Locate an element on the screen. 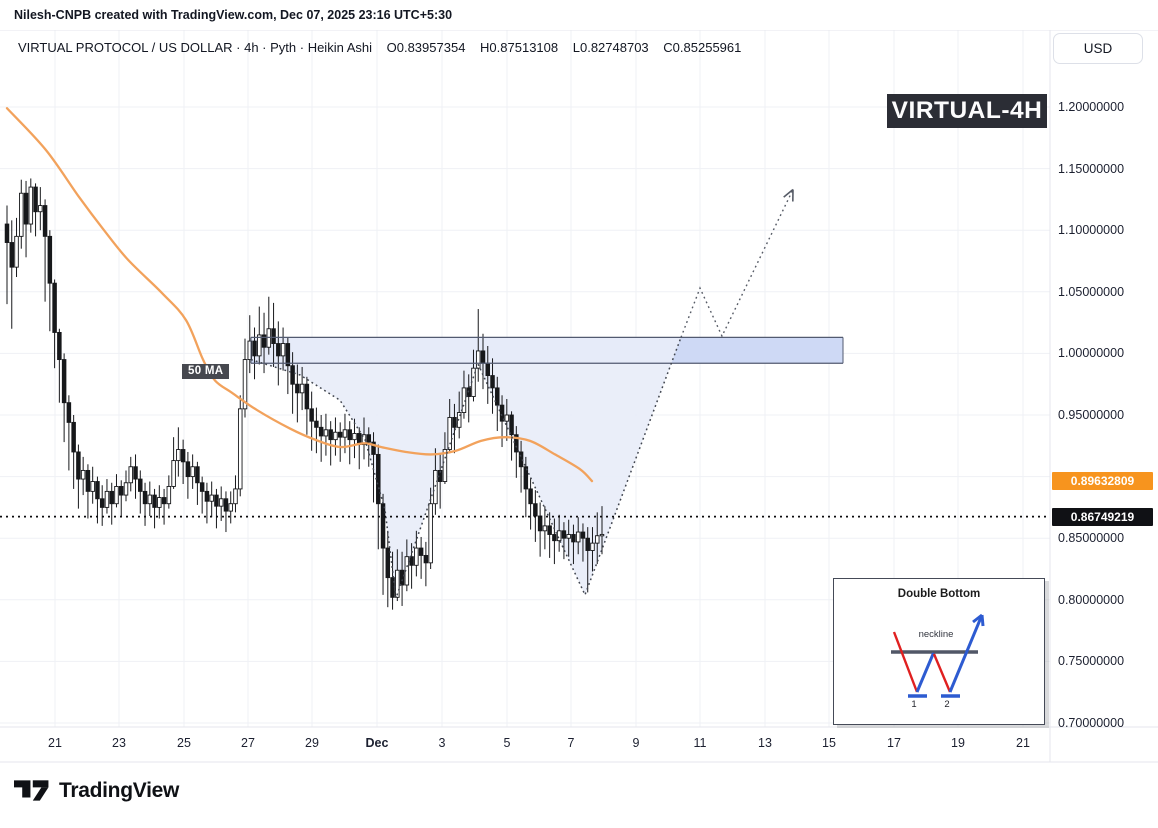  symbol-watermark-label: VIRTUAL-4H is located at coordinates (967, 111).